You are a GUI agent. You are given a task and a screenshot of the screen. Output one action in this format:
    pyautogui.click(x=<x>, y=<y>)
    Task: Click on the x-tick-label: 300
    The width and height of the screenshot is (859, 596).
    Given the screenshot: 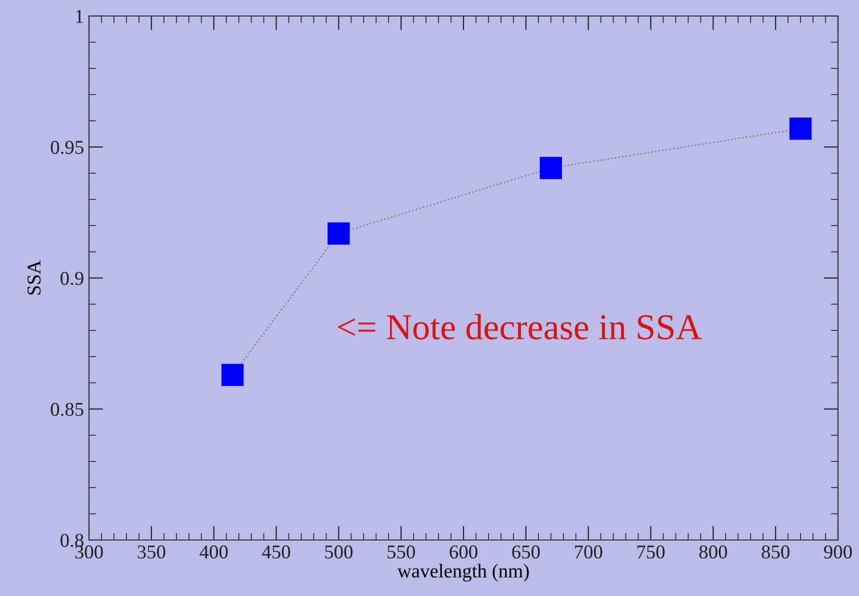 What is the action you would take?
    pyautogui.click(x=89, y=552)
    